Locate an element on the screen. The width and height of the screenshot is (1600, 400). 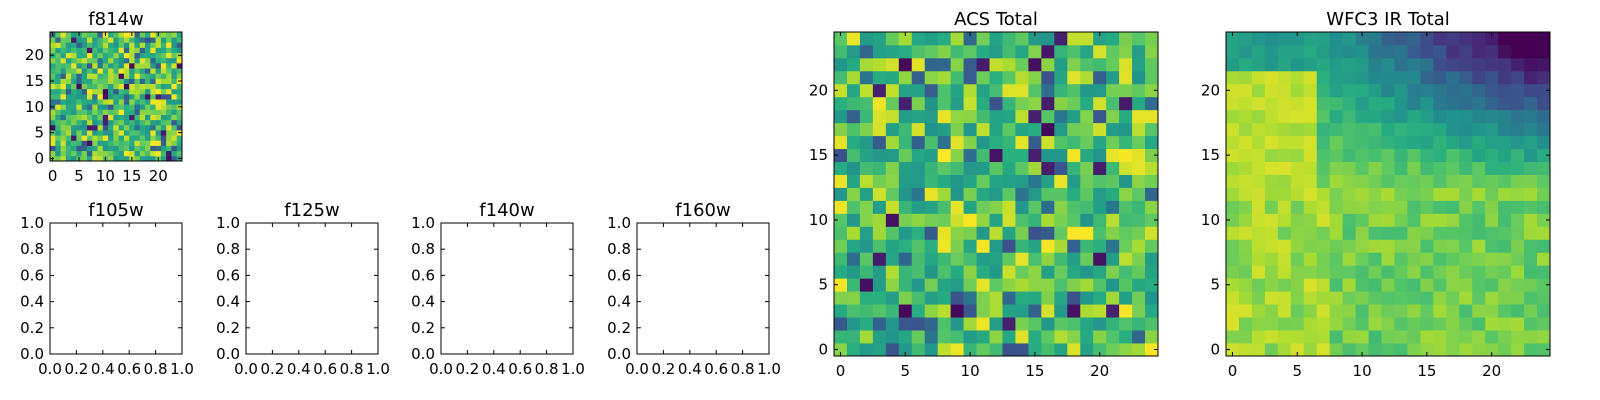
y-tick-label: 5 is located at coordinates (39, 133).